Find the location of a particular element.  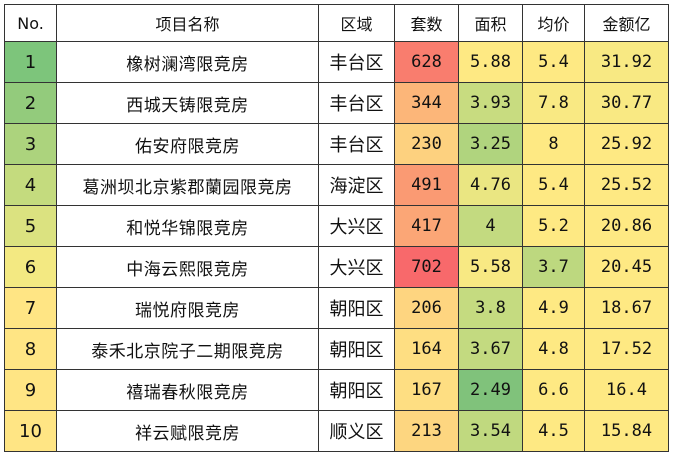

cell-project-name: 祥云赋限竞房 is located at coordinates (187, 431).